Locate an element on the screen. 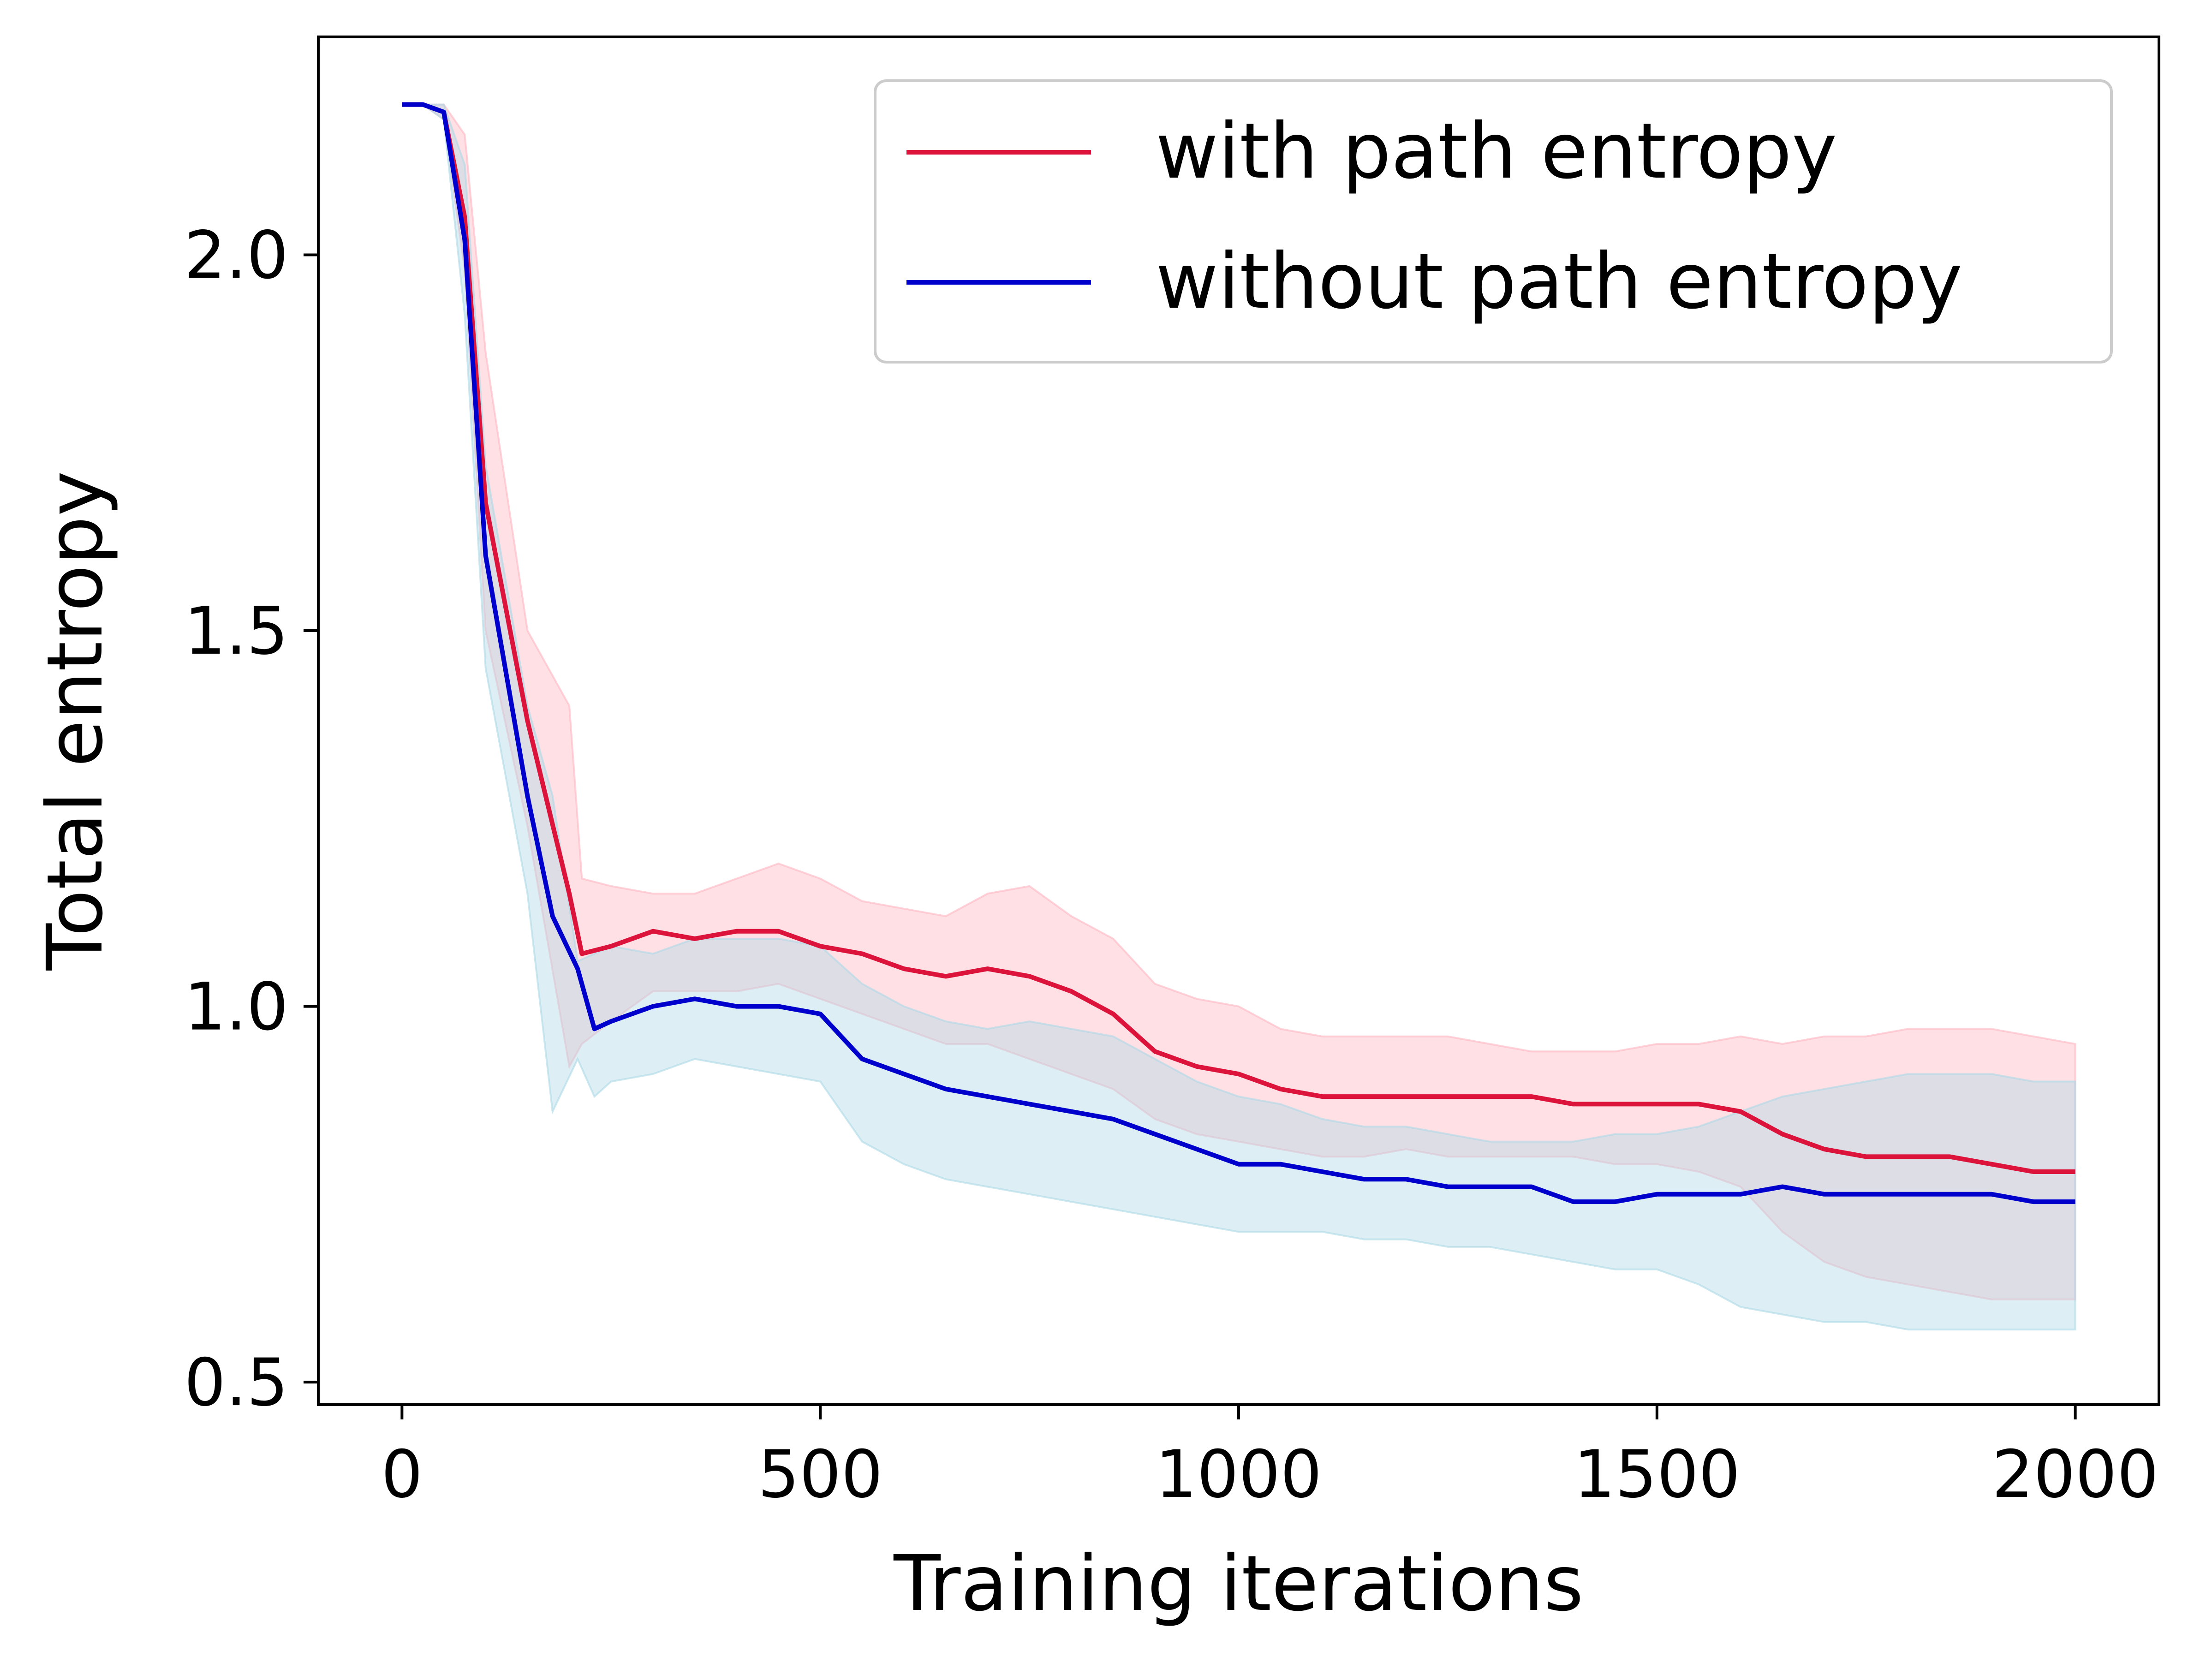 This screenshot has height=1663, width=2212. y-axis-label: Total entropy is located at coordinates (75, 721).